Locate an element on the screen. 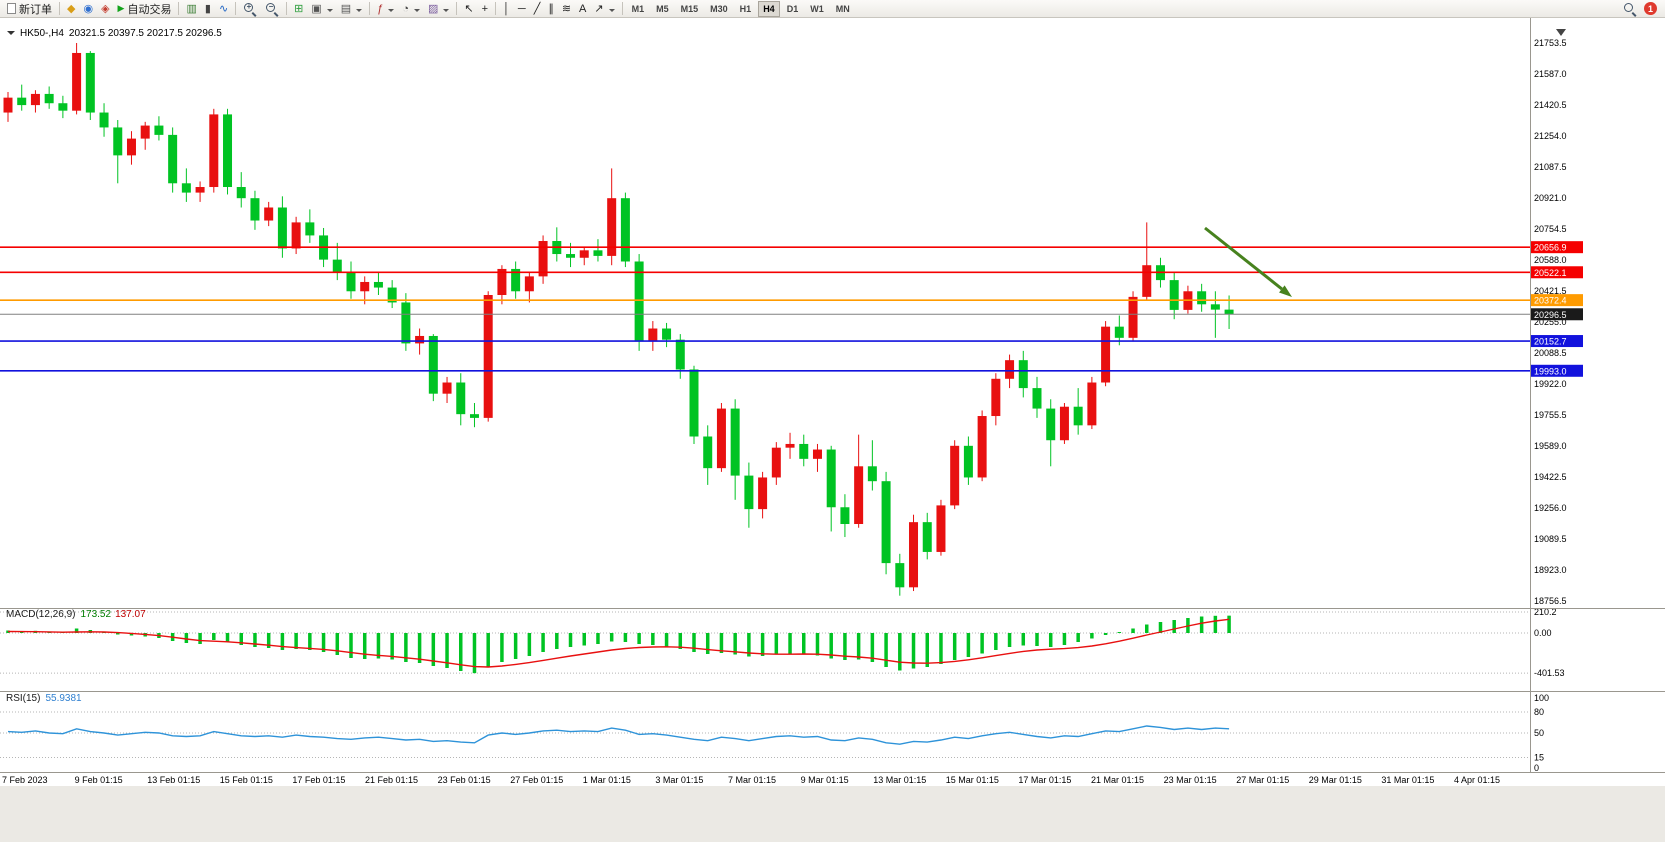 The width and height of the screenshot is (1665, 842). autotrade-button: ▶ 自动交易 is located at coordinates (145, 9).